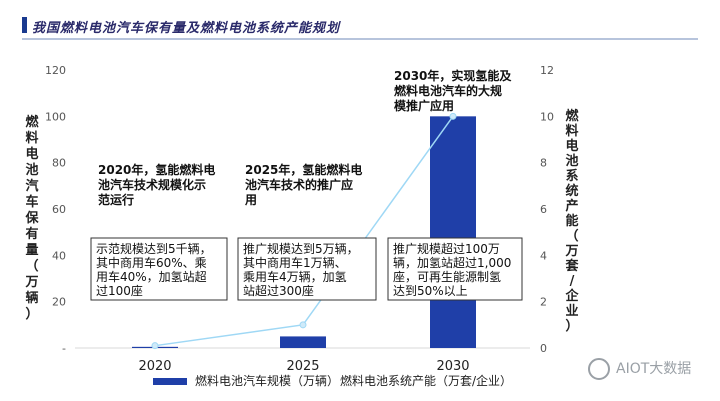 This screenshot has height=401, width=720. I want to click on annotation-box-line: 用车40%，加氢站超, so click(151, 276).